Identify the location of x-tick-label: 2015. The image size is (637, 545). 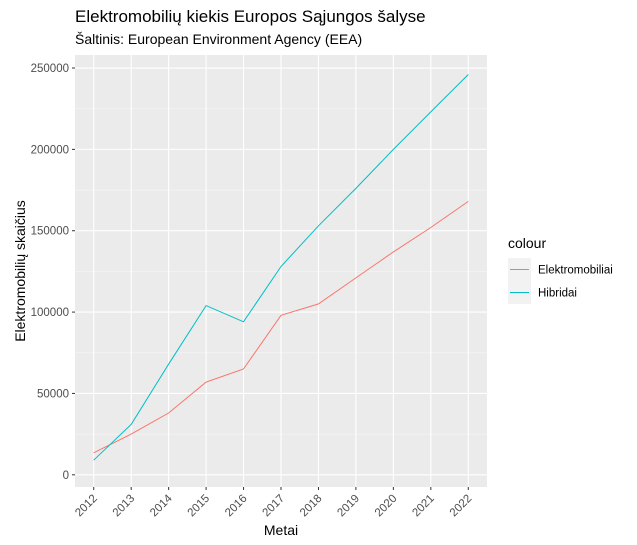
(199, 506).